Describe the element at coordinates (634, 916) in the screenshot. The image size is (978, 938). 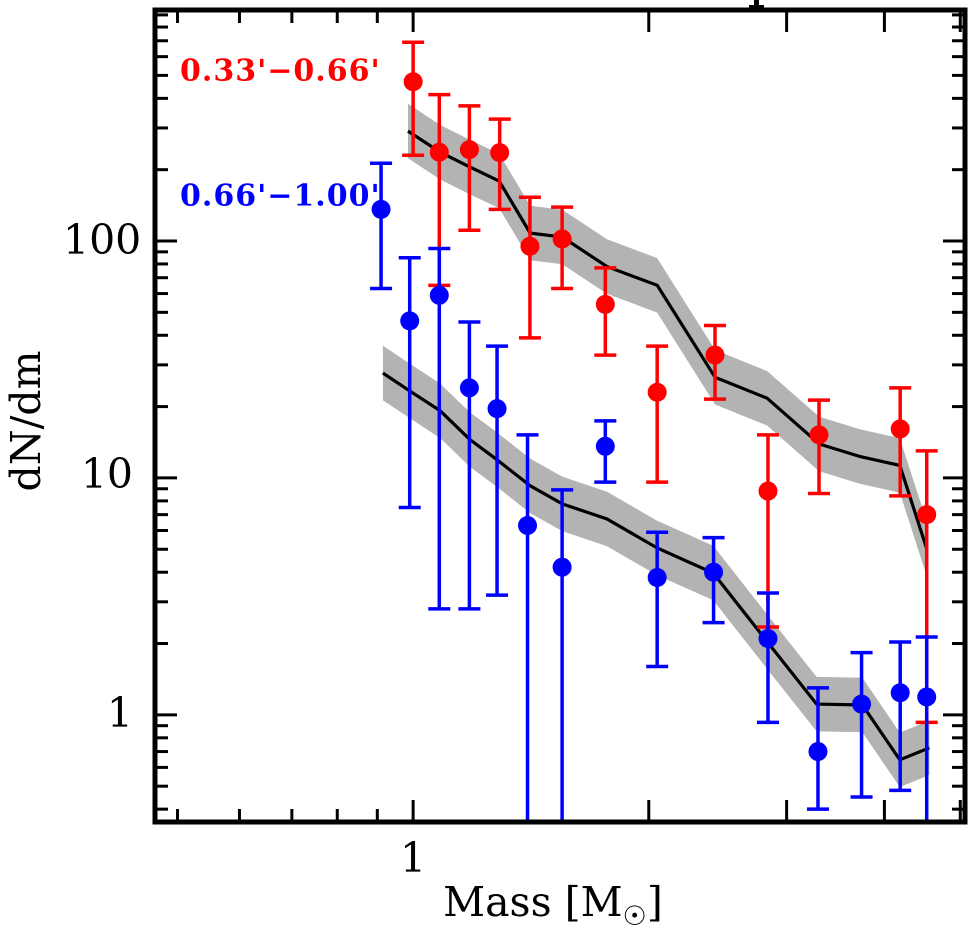
I see `sun-symbol: ☉` at that location.